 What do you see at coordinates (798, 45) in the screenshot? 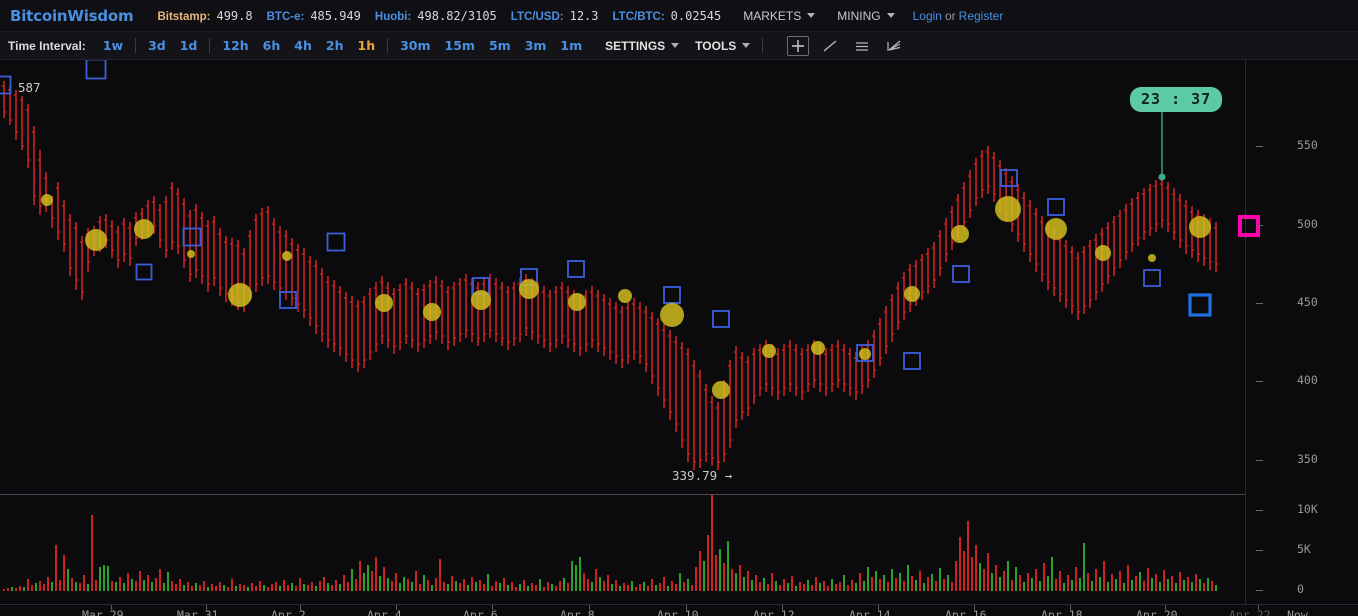
I see `crosshair-tool-icon` at bounding box center [798, 45].